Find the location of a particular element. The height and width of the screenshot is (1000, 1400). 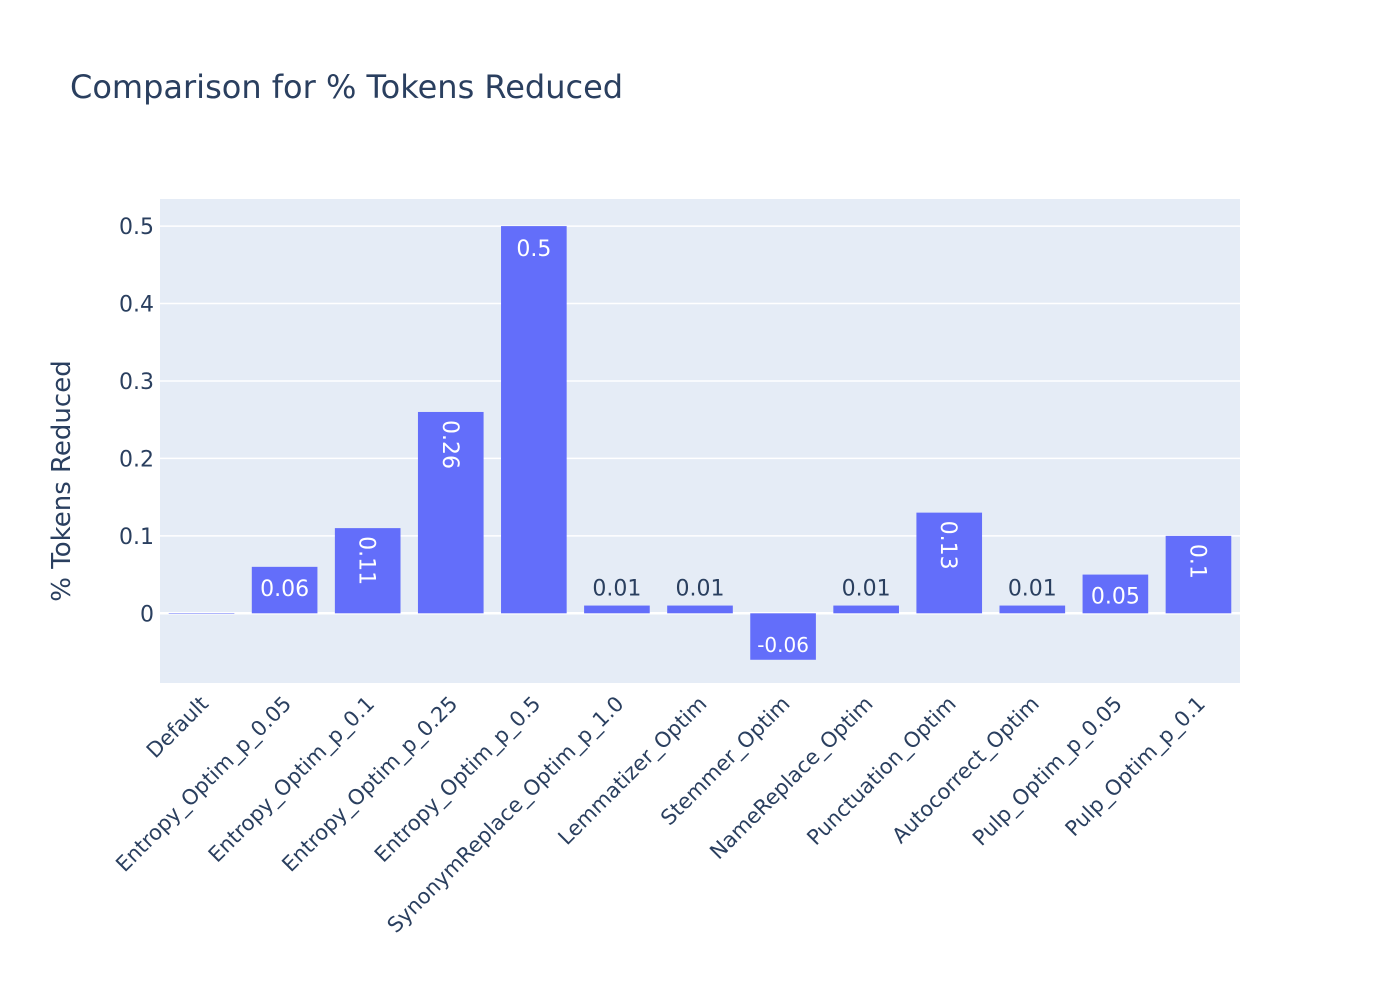

data-label: 0.06 is located at coordinates (284, 589).